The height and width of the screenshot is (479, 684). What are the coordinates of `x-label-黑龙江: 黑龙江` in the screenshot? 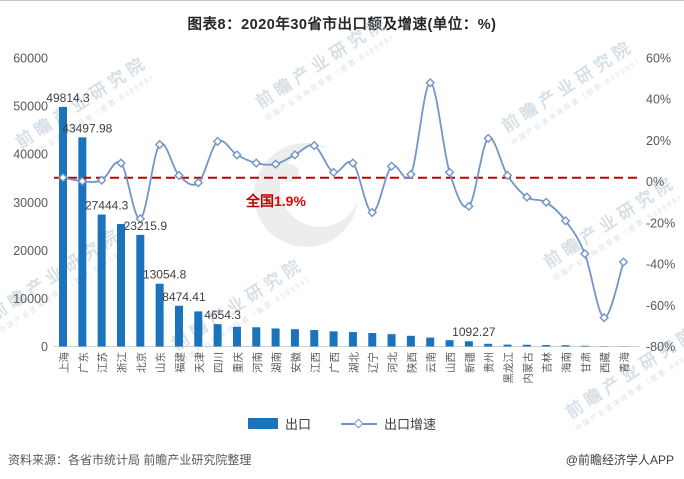 It's located at (508, 368).